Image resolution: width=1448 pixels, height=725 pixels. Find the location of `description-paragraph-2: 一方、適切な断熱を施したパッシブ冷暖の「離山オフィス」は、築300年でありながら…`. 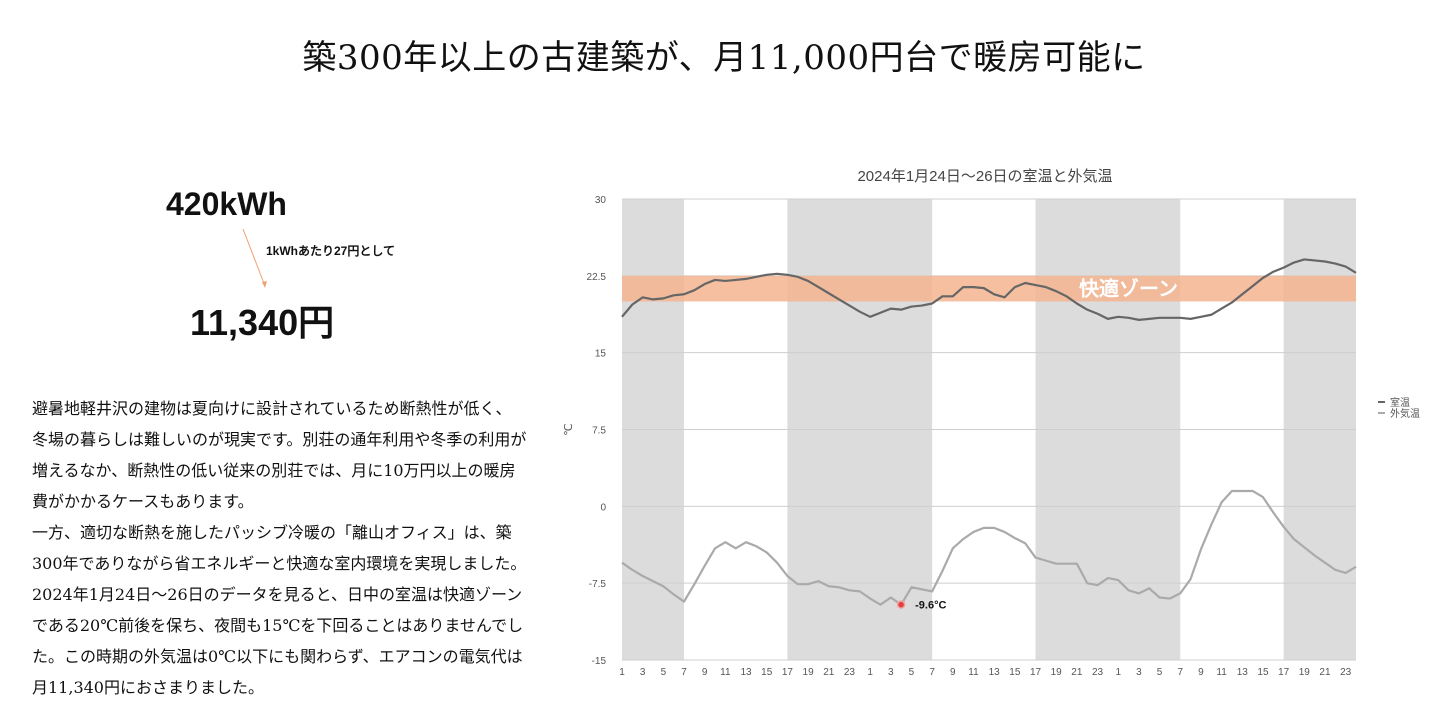

description-paragraph-2: 一方、適切な断熱を施したパッシブ冷暖の「離山オフィス」は、築300年でありながら… is located at coordinates (279, 610).